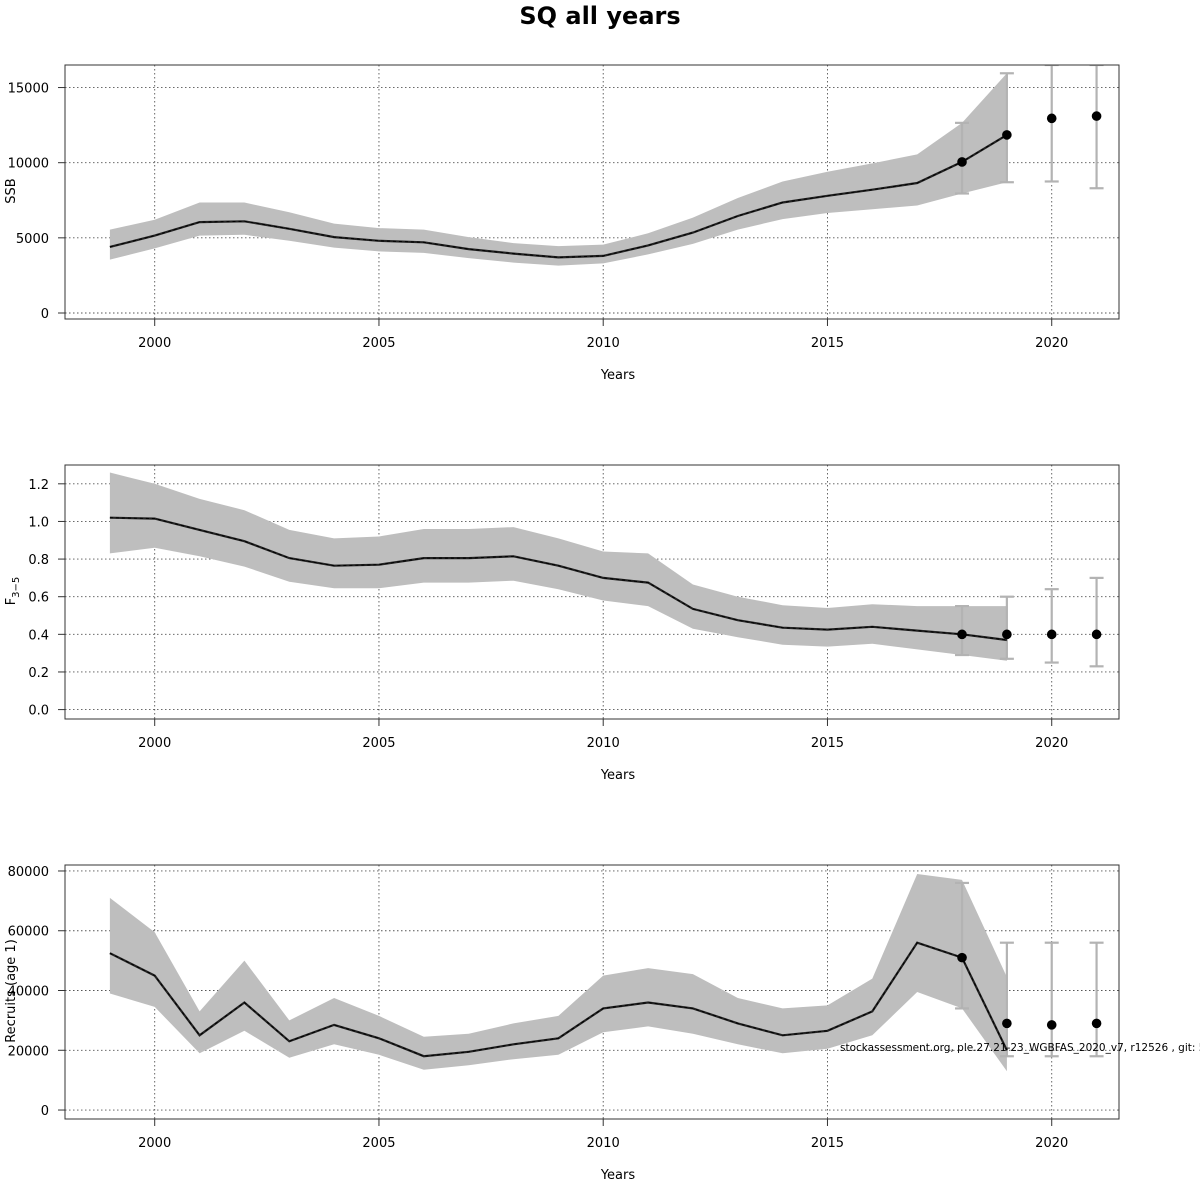 This screenshot has width=1200, height=1200. I want to click on y-axis-label-main: F, so click(11, 601).